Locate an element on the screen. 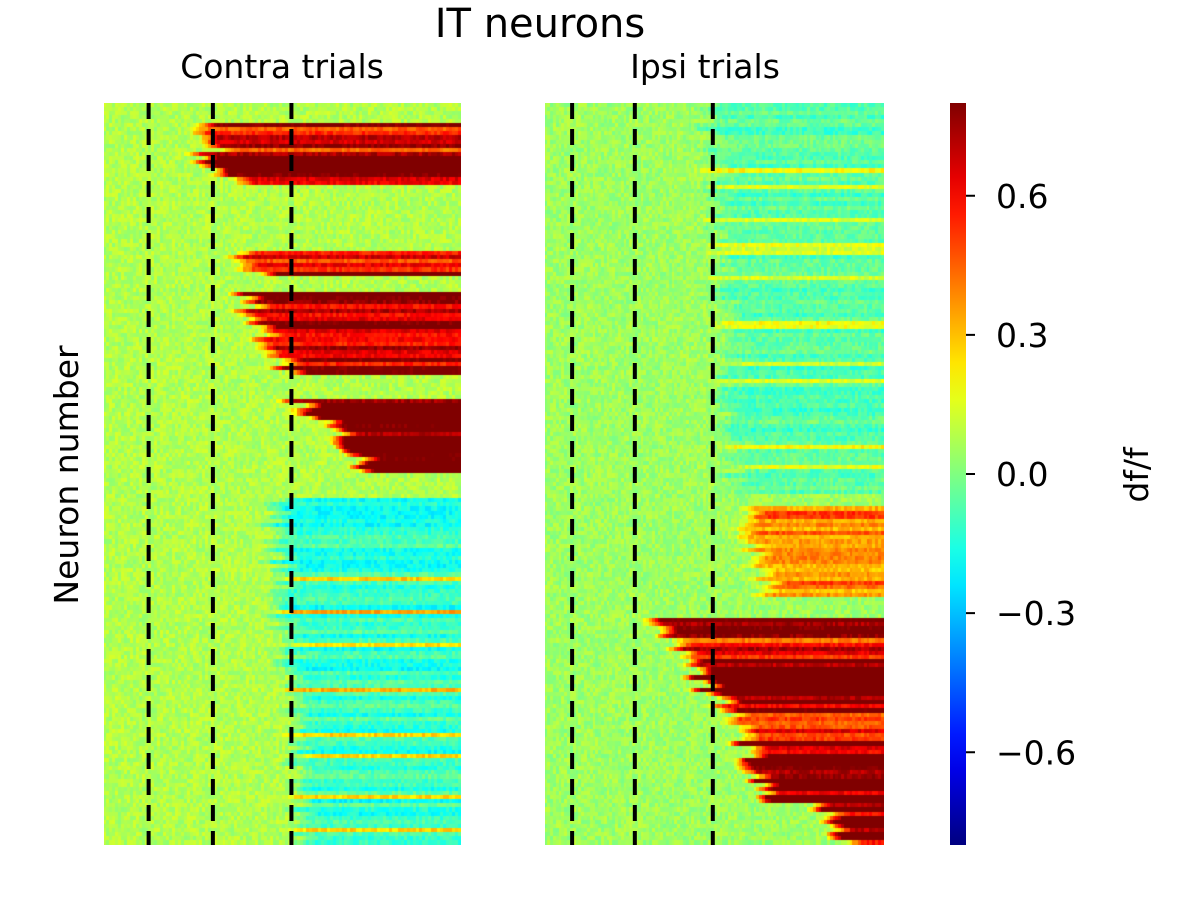 The image size is (1200, 900). colorbar-tick-label: −0.6 is located at coordinates (1036, 752).